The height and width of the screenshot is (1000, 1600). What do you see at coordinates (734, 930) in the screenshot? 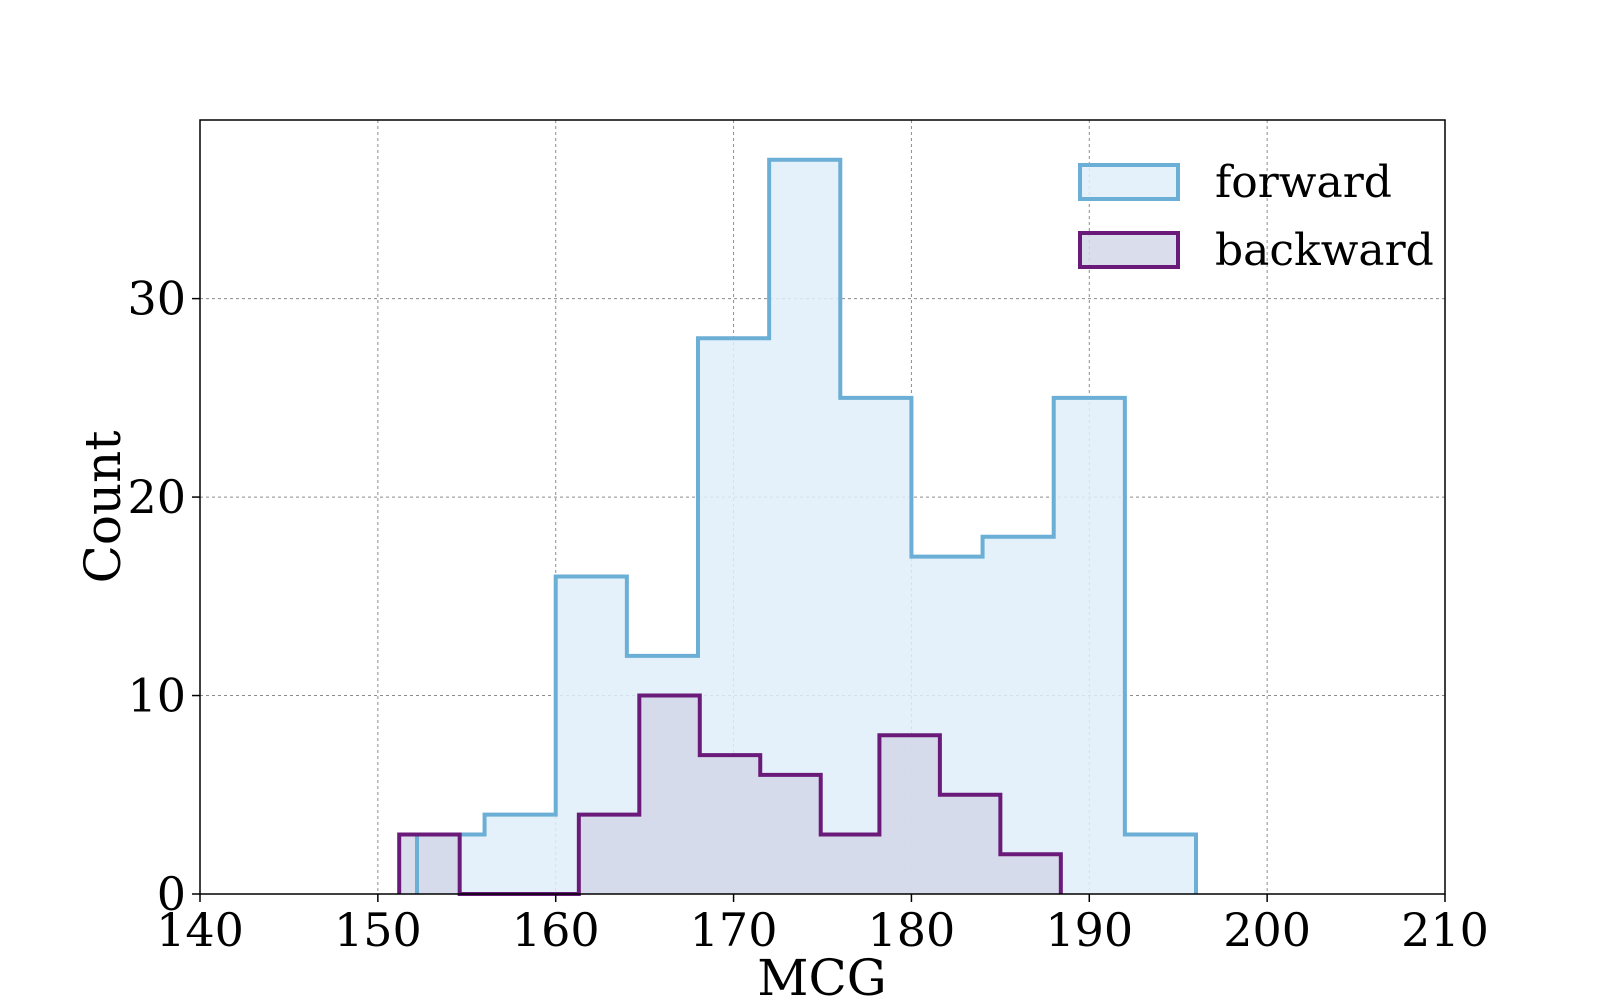
I see `x-tick-label: 170` at bounding box center [734, 930].